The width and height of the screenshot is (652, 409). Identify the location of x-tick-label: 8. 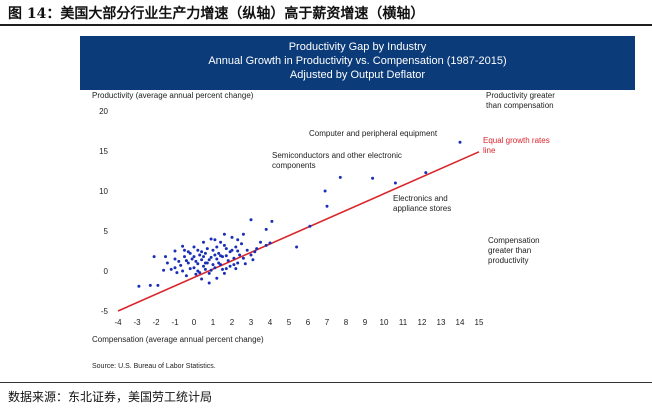
(346, 322).